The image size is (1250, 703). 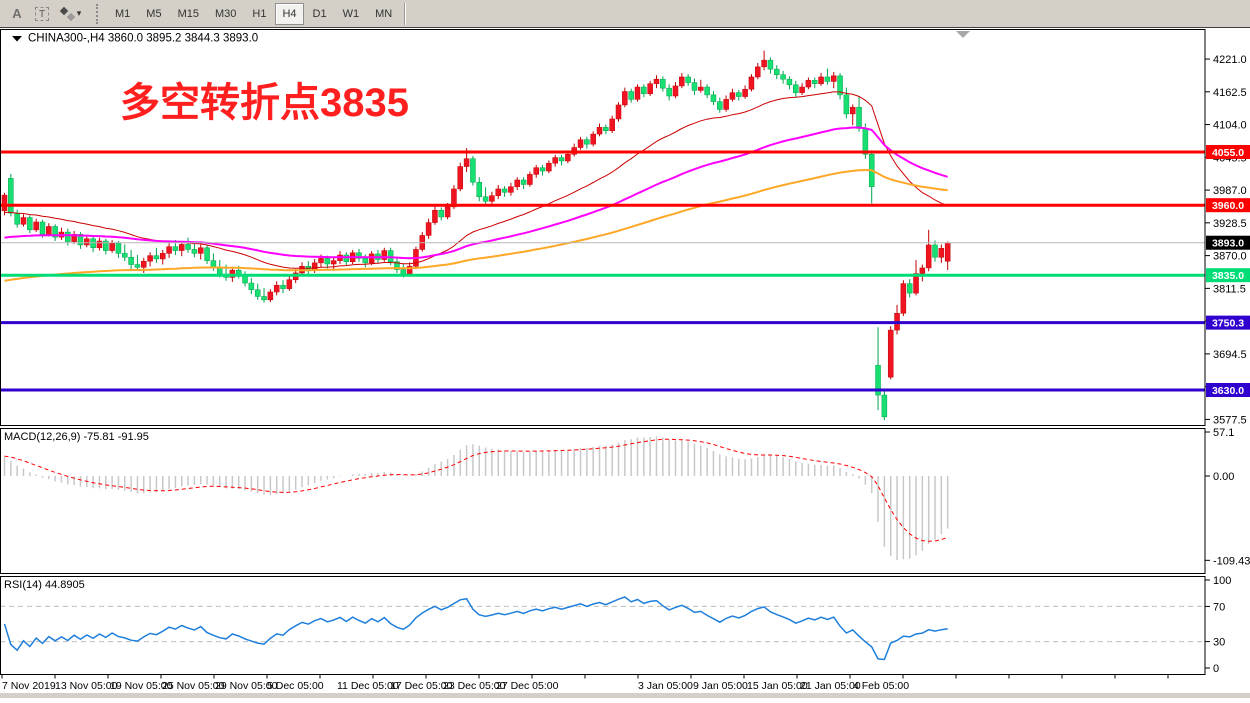 I want to click on svg-text: 4104.0, so click(x=1230, y=126).